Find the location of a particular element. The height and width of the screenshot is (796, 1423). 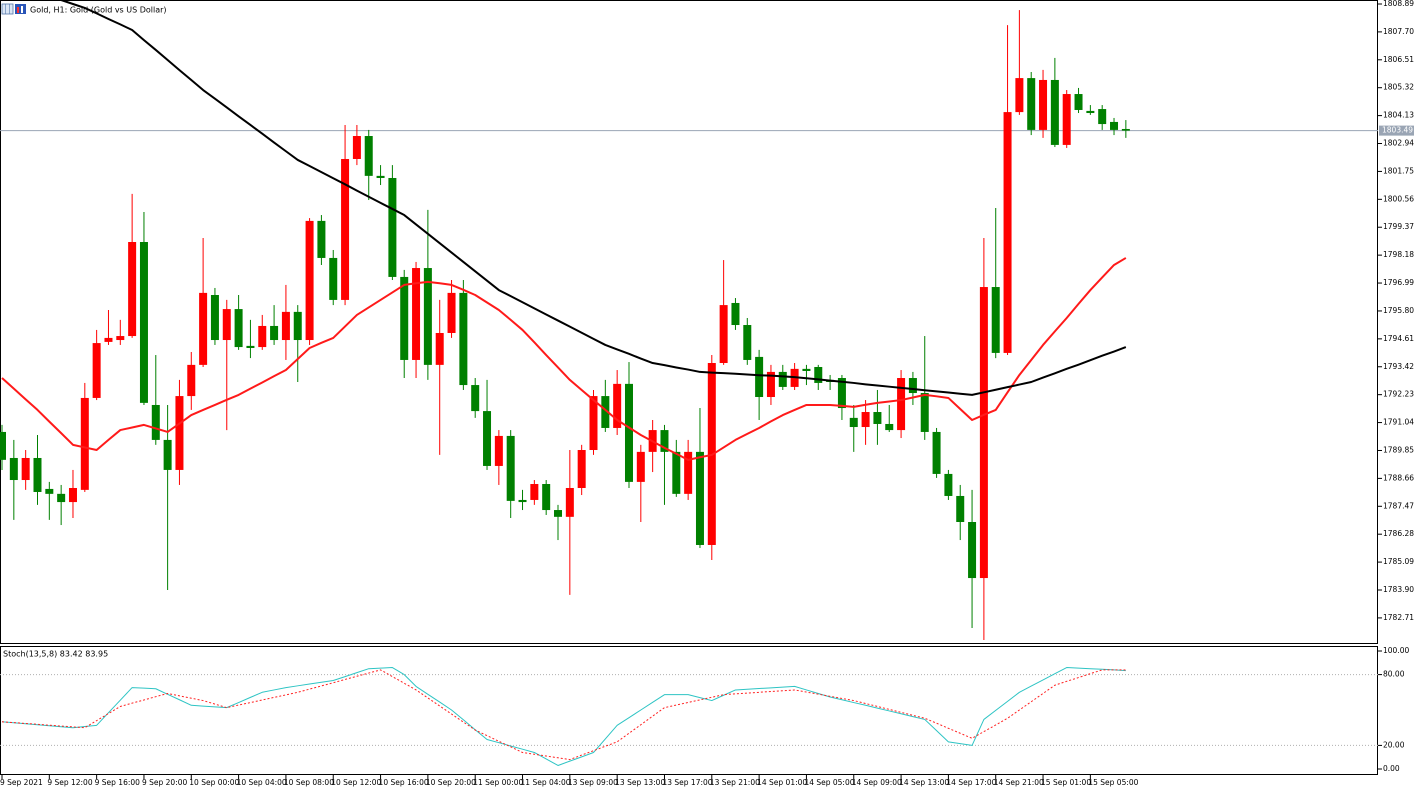

last-price-label: 1803.49 is located at coordinates (1397, 130).